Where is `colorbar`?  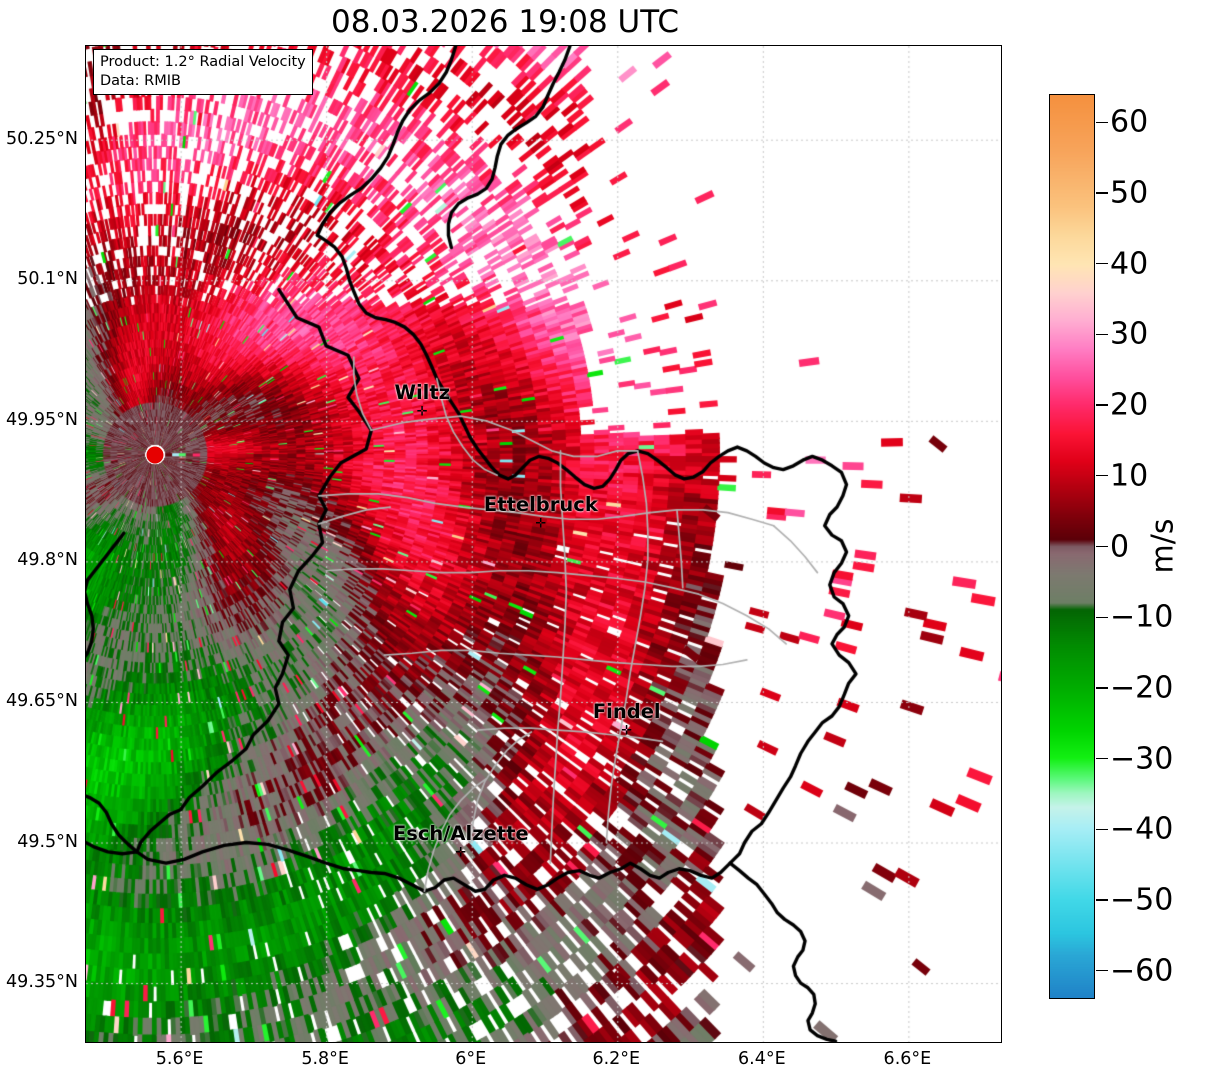 colorbar is located at coordinates (1072, 546).